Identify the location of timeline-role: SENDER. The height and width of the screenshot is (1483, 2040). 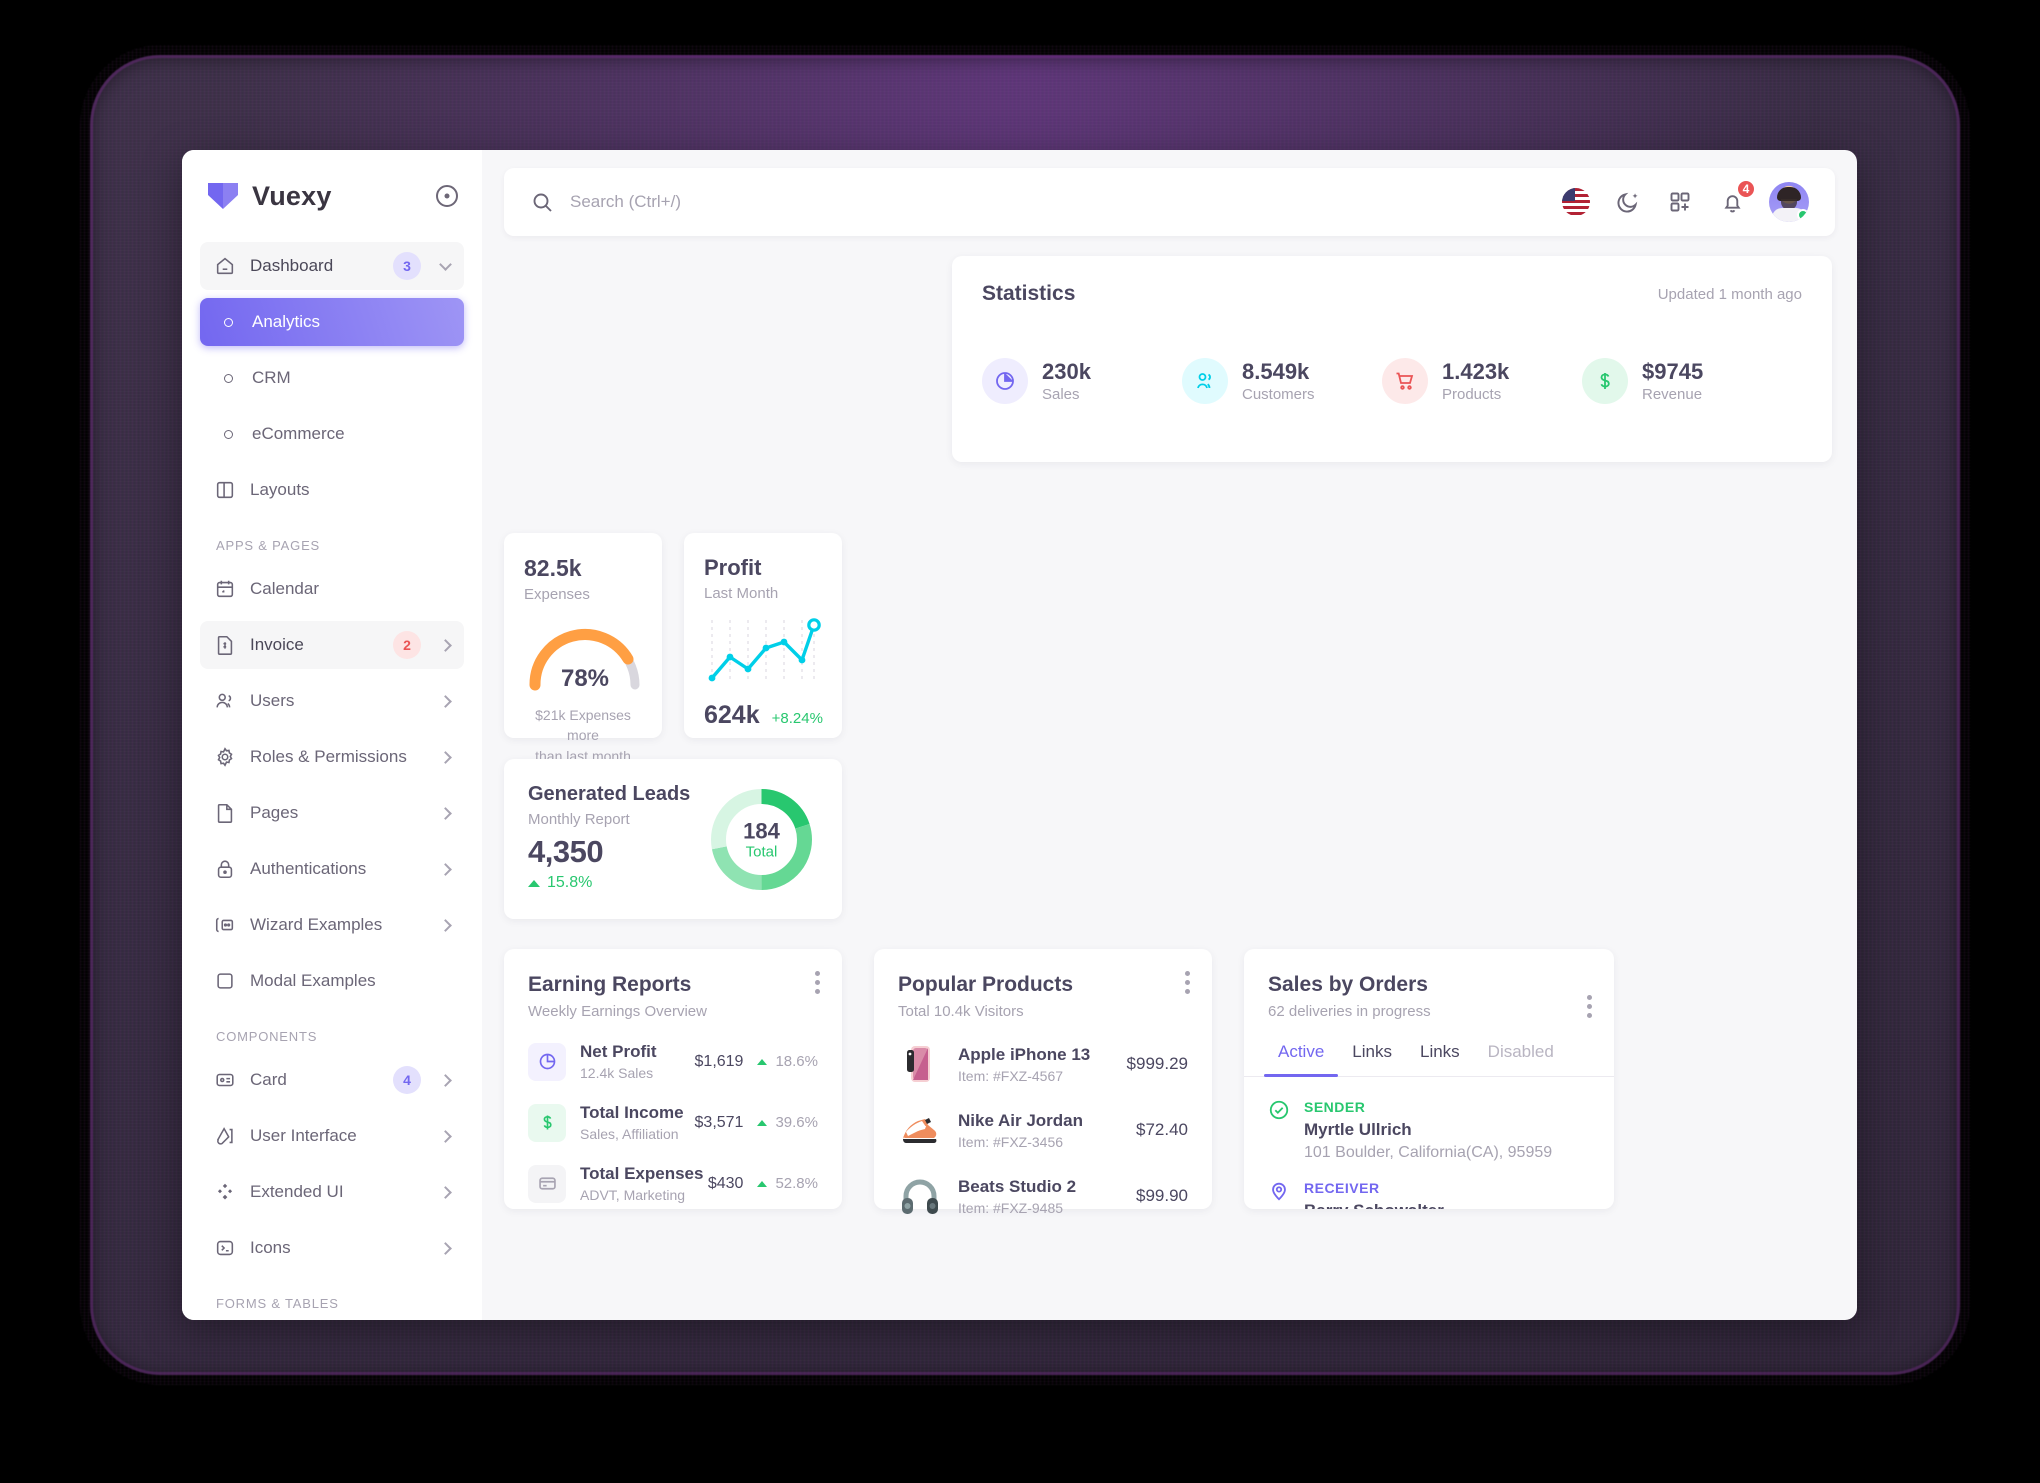
(1335, 1107).